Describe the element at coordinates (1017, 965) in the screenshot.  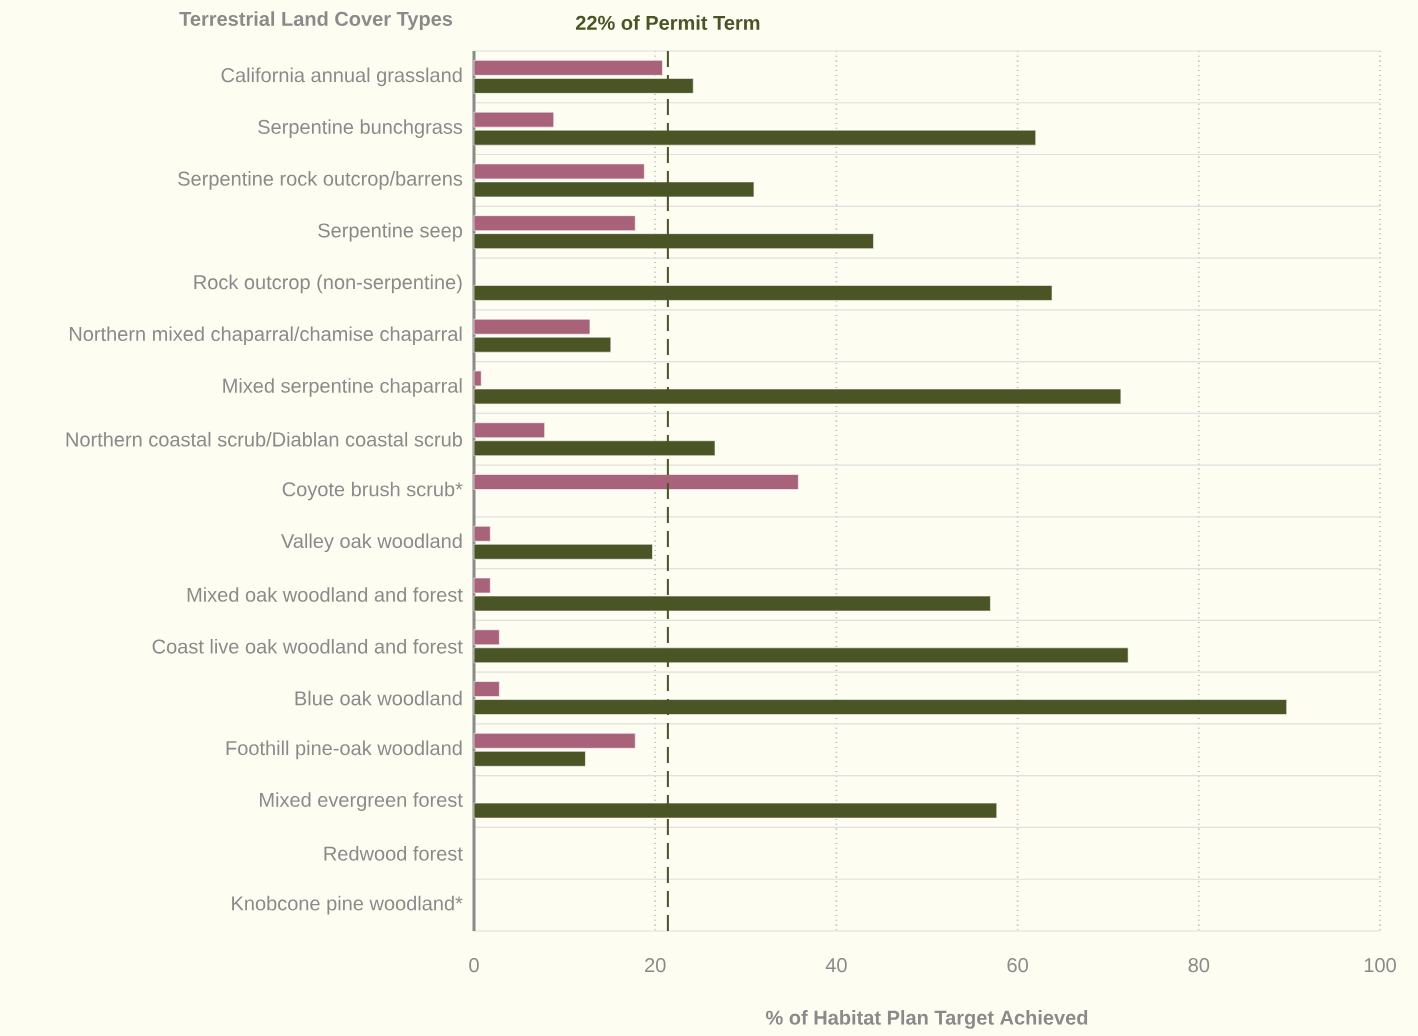
I see `x-tick-label: 60` at that location.